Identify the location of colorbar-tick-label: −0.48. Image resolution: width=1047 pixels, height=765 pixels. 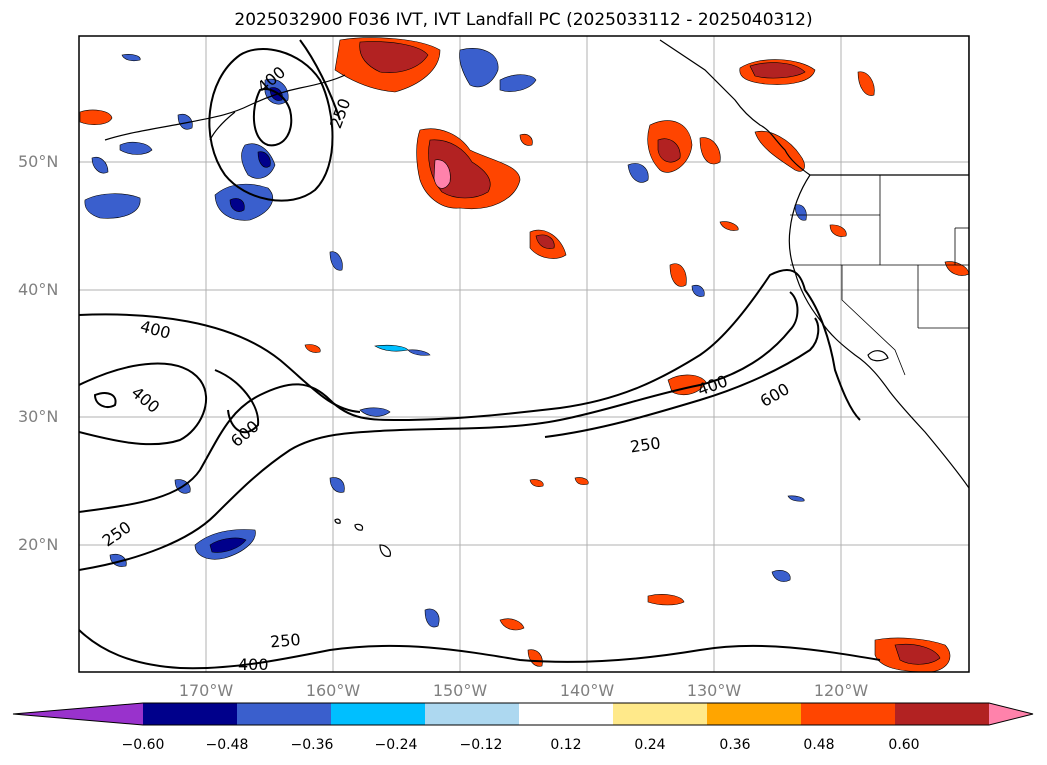
(227, 745).